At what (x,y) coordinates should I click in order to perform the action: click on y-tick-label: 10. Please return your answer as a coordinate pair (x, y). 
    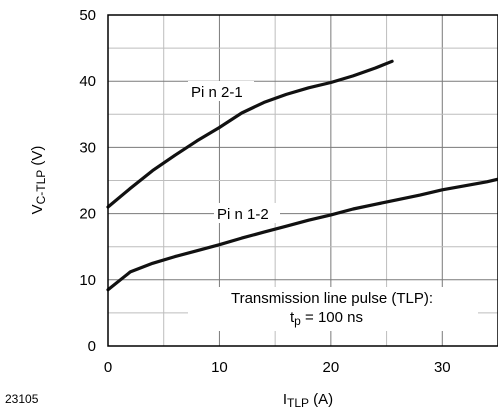
    Looking at the image, I should click on (87, 280).